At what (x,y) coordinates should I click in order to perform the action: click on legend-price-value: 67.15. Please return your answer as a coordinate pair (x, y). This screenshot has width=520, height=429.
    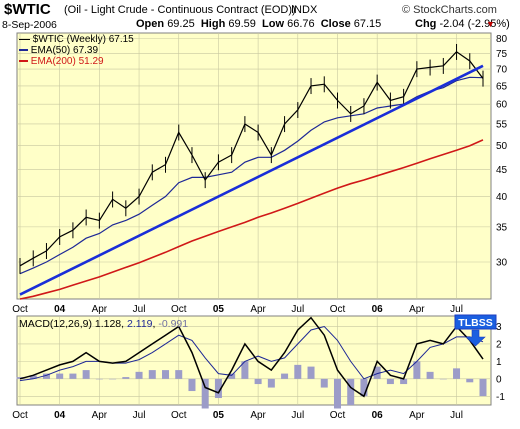
    Looking at the image, I should click on (121, 39).